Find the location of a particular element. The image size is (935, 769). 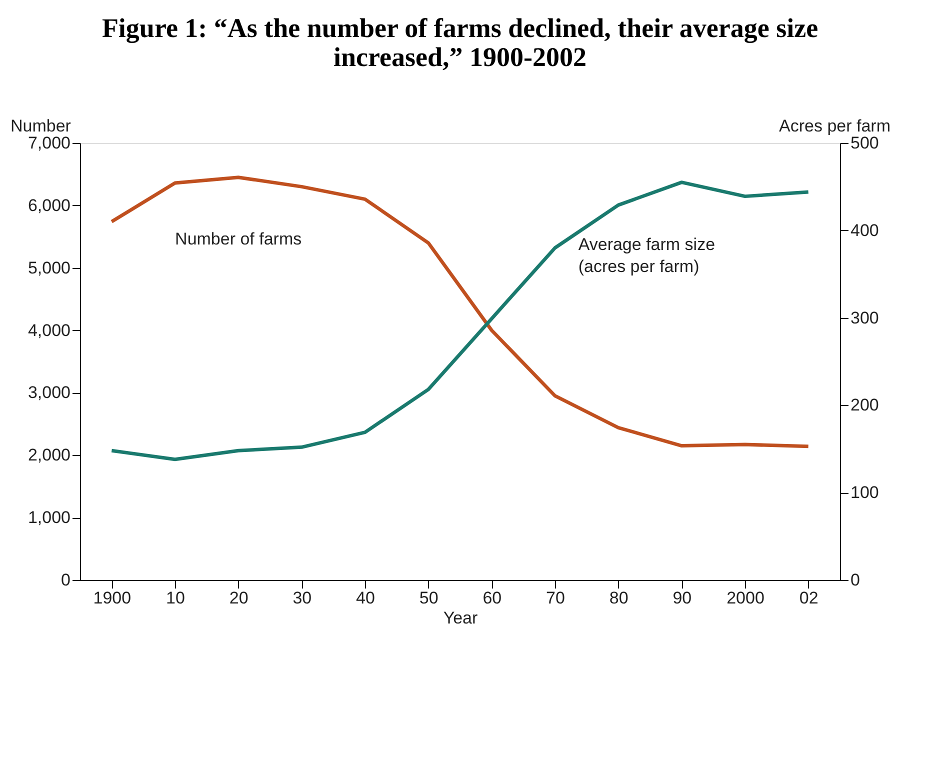

x-axis-title: Year is located at coordinates (460, 618).